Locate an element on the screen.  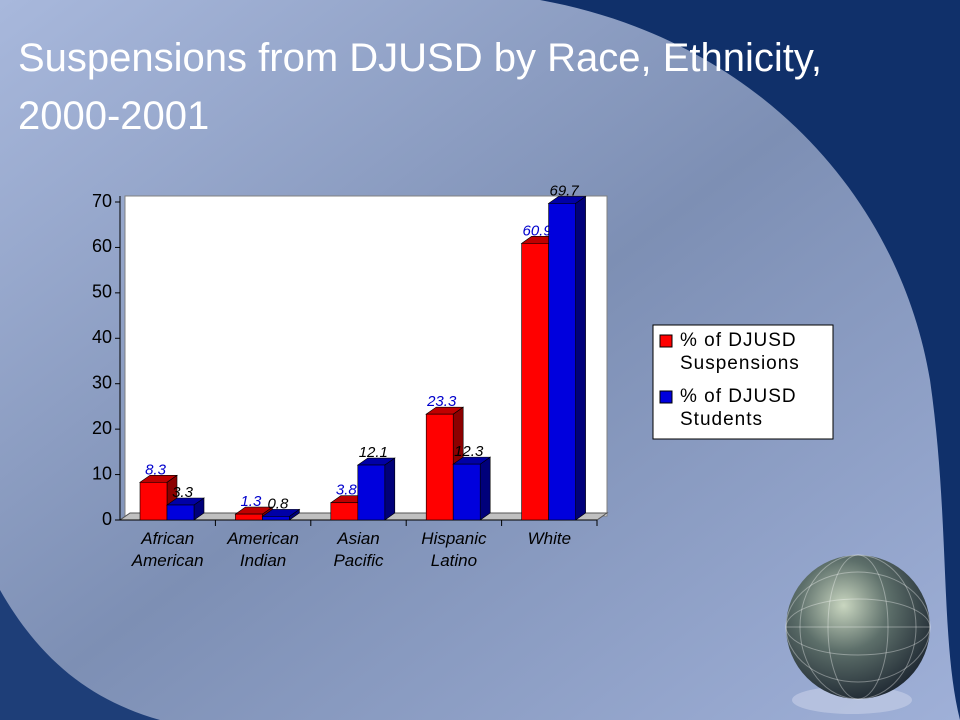
globe-grid is located at coordinates (858, 627).